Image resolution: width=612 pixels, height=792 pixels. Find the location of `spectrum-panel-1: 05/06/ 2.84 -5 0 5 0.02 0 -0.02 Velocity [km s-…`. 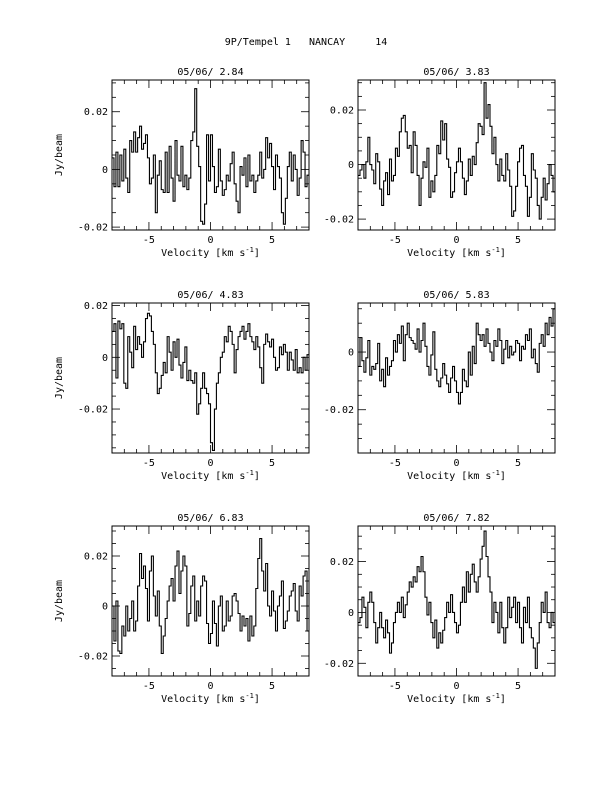

spectrum-panel-1: 05/06/ 2.84 -5 0 5 0.02 0 -0.02 Velocity [km s-… is located at coordinates (182, 163).